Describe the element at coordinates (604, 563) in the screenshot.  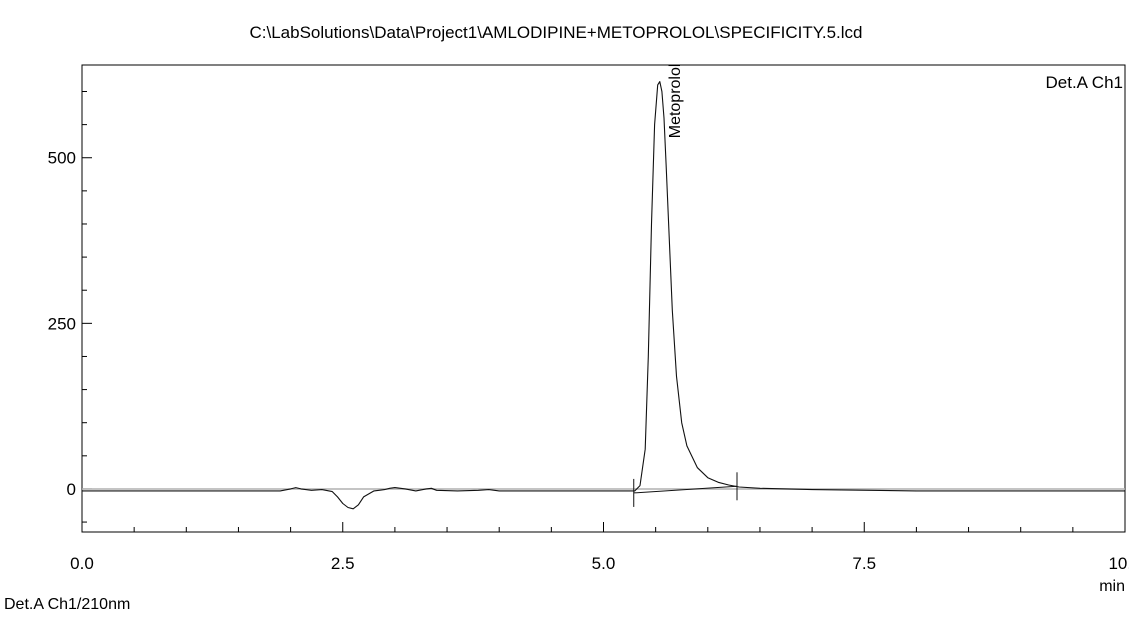
I see `x-tick-label: 5.0` at that location.